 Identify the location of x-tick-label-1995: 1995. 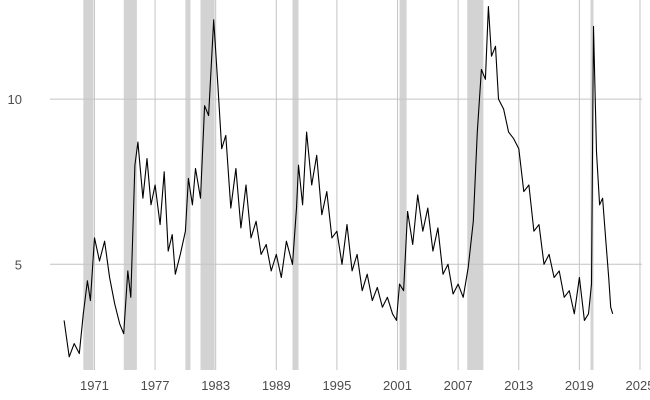
(336, 385).